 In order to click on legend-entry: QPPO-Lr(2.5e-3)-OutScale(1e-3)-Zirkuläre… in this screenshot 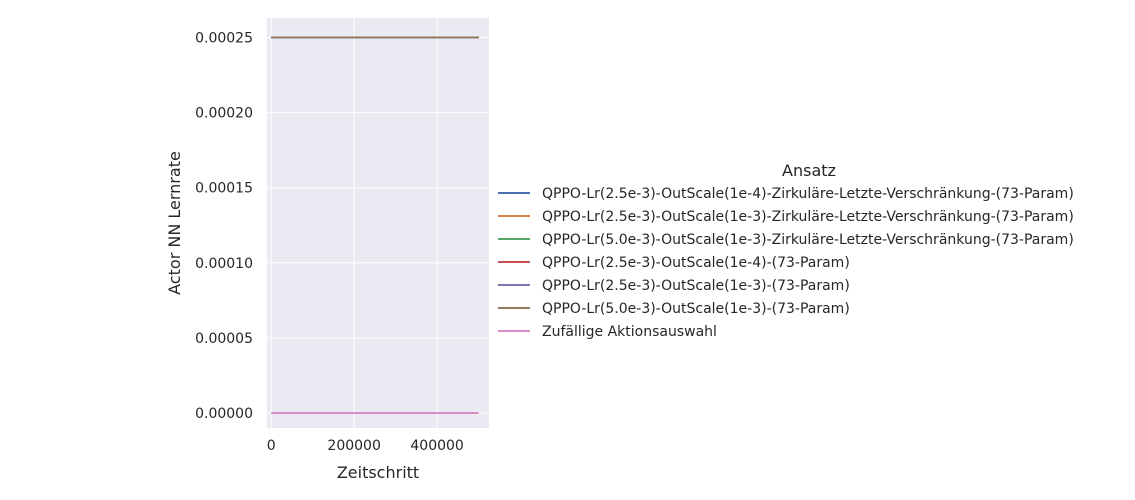, I will do `click(808, 217)`.